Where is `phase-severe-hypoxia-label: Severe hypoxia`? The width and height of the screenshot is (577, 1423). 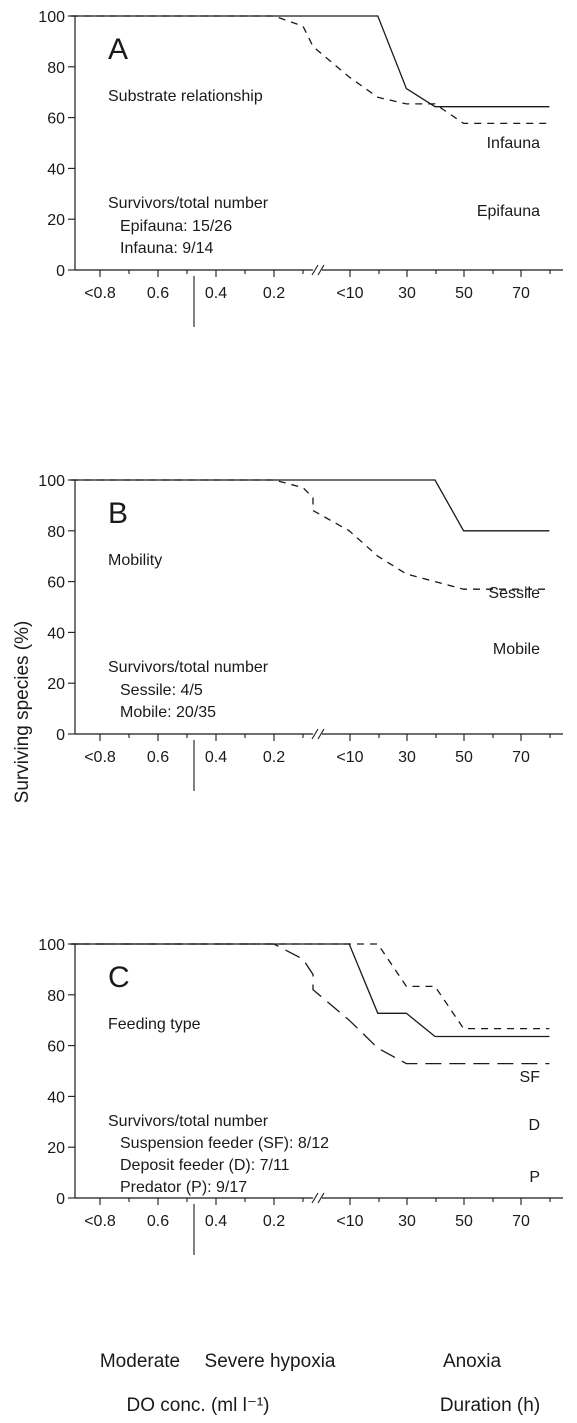
phase-severe-hypoxia-label: Severe hypoxia is located at coordinates (270, 1361).